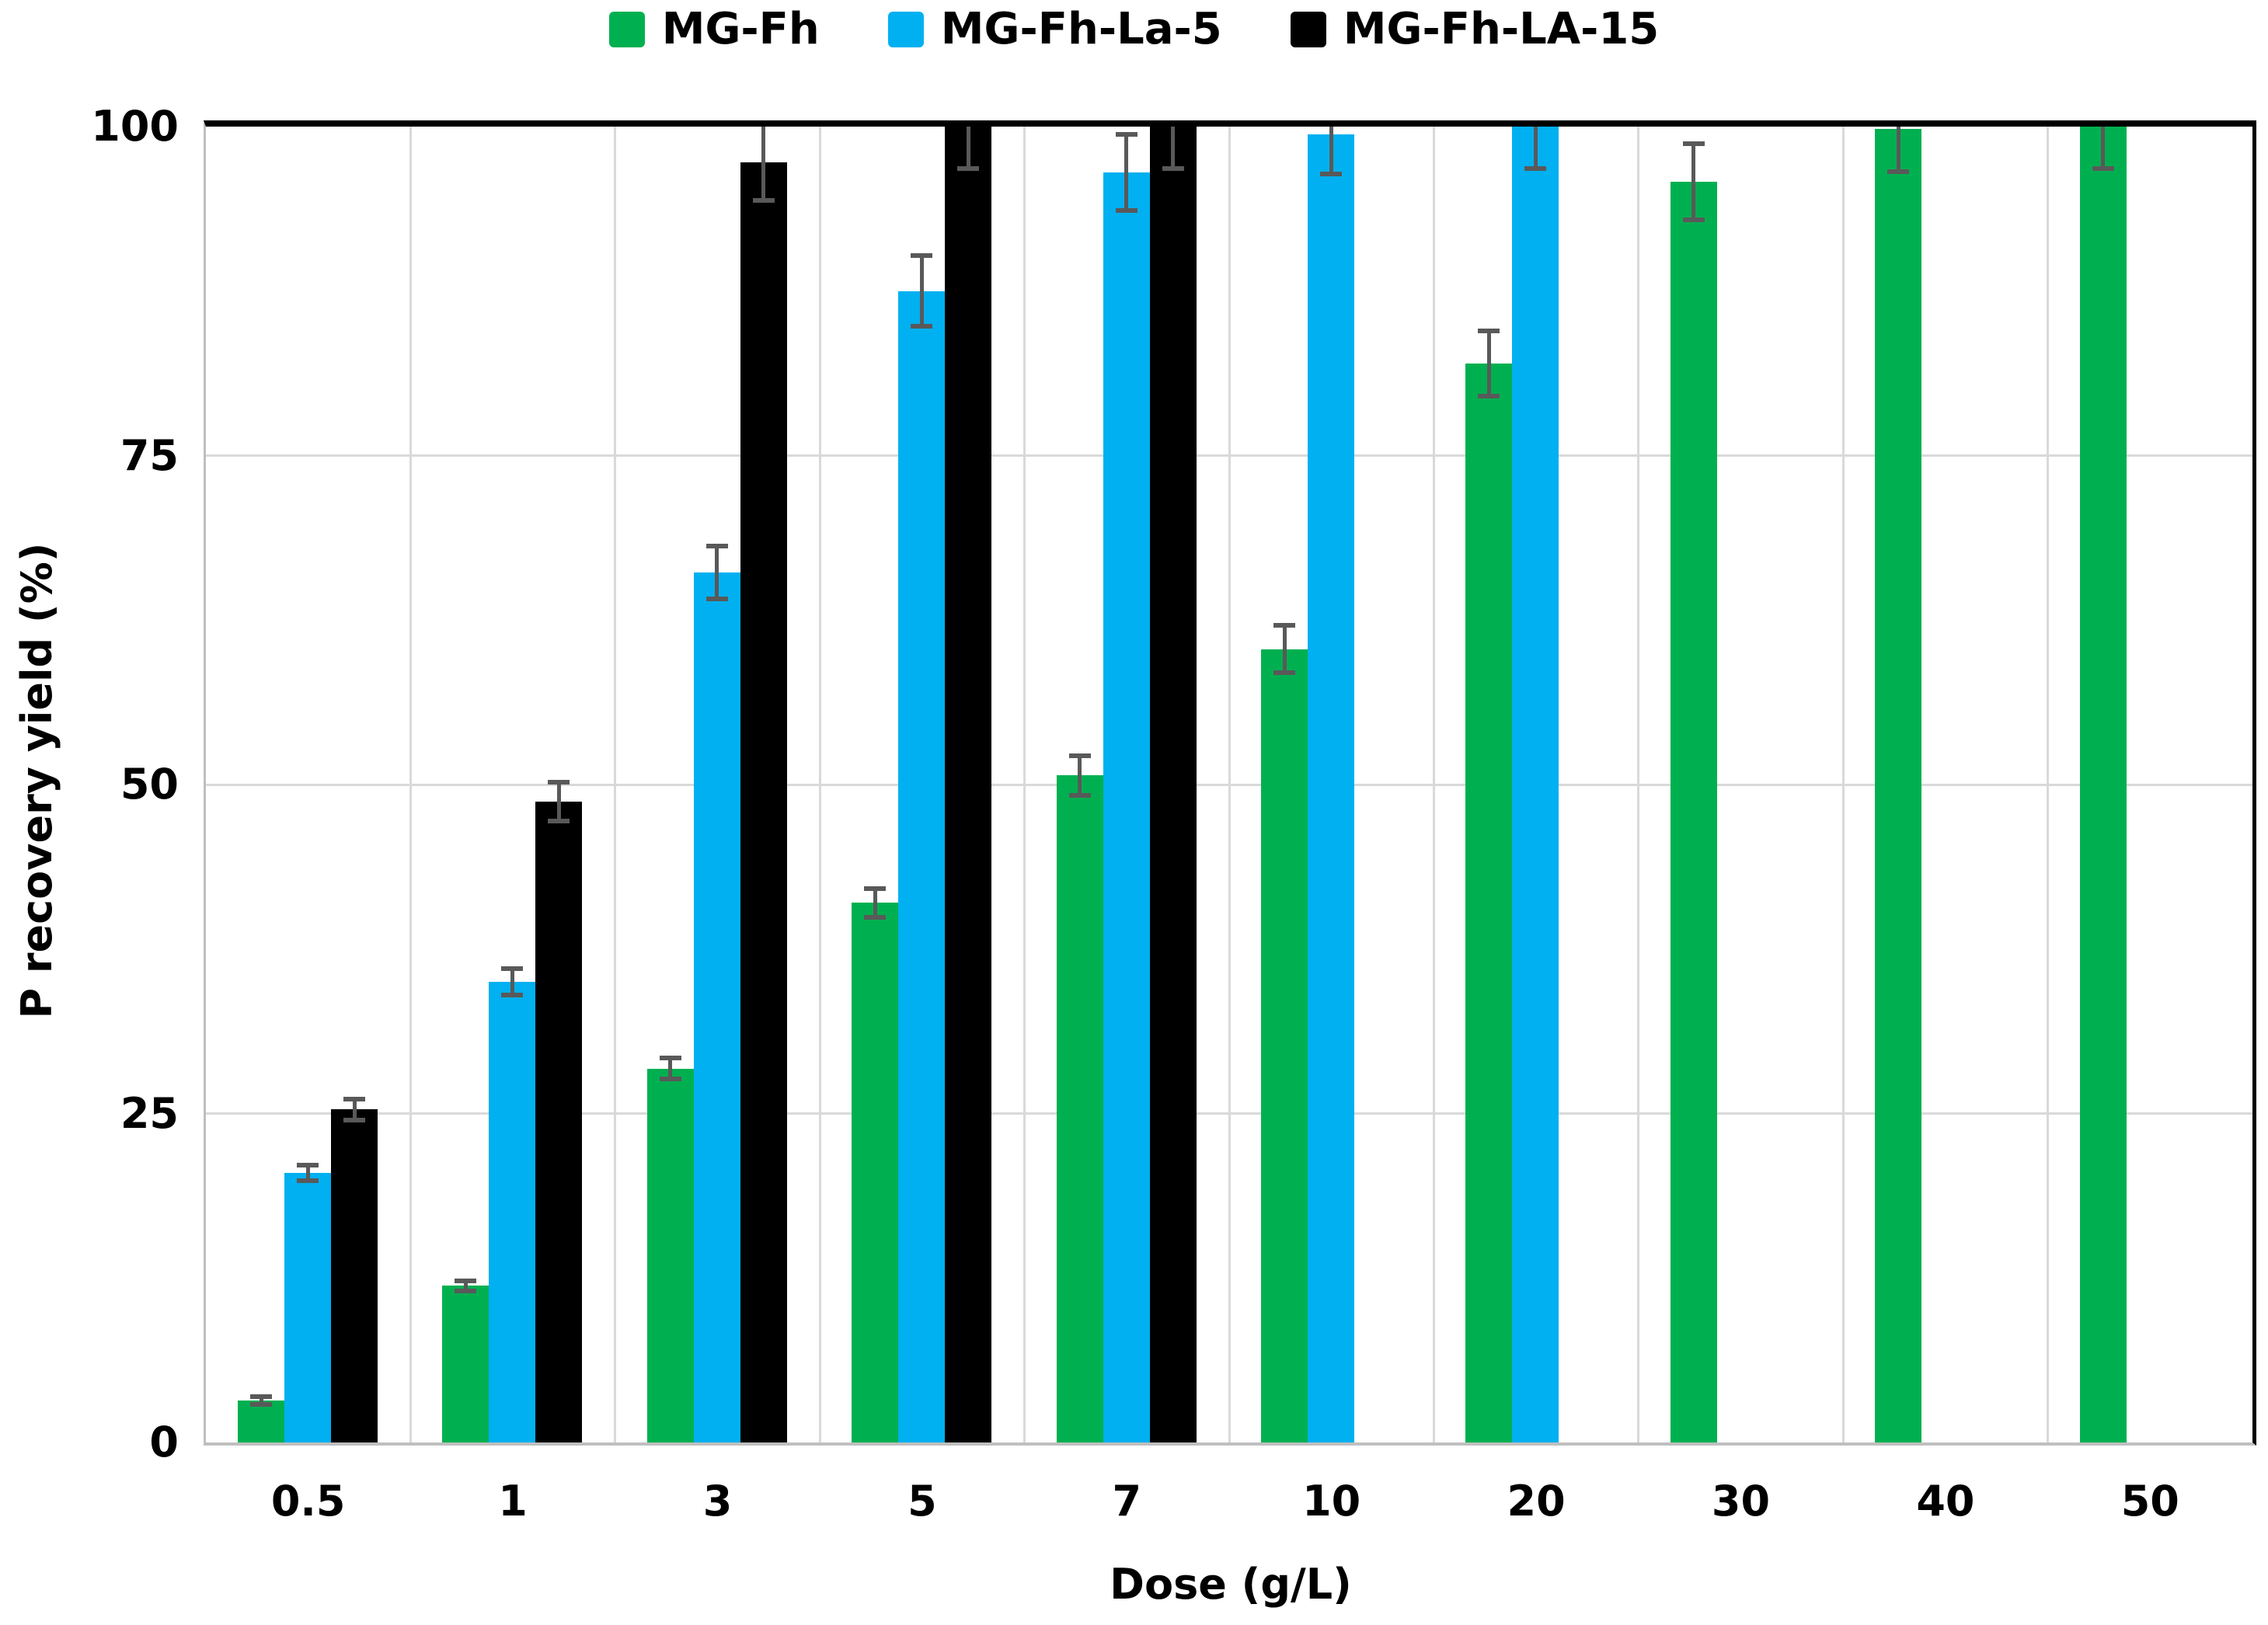 Image resolution: width=2268 pixels, height=1625 pixels. What do you see at coordinates (1231, 1584) in the screenshot?
I see `x-axis-title: Dose (g/L)` at bounding box center [1231, 1584].